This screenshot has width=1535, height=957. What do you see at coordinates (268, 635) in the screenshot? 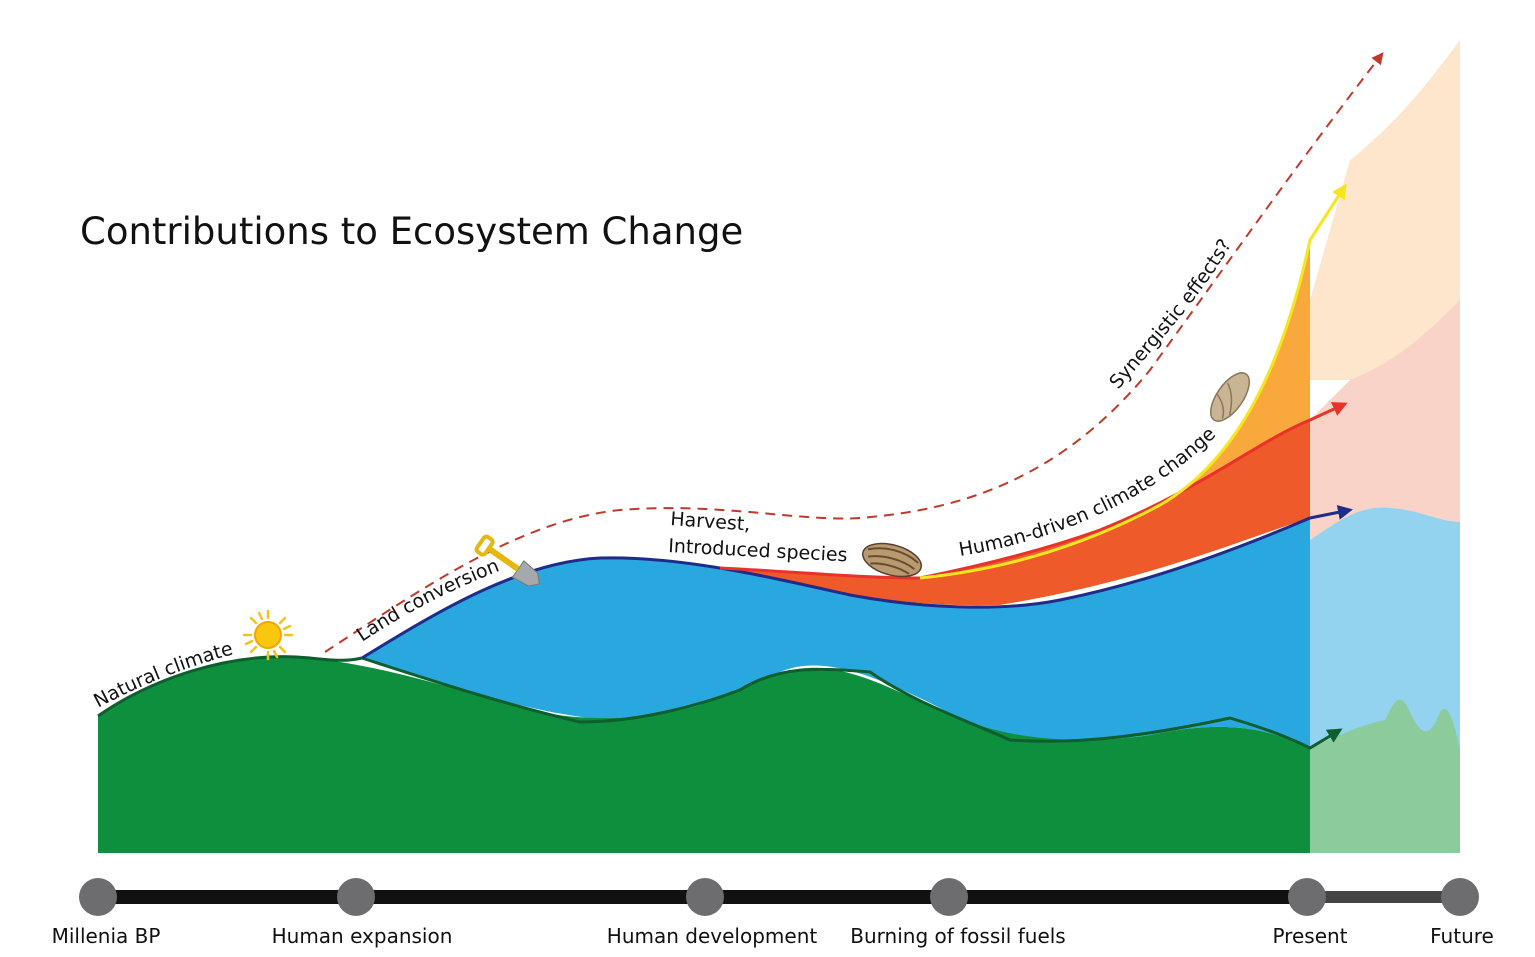
I see `sun-icon` at bounding box center [268, 635].